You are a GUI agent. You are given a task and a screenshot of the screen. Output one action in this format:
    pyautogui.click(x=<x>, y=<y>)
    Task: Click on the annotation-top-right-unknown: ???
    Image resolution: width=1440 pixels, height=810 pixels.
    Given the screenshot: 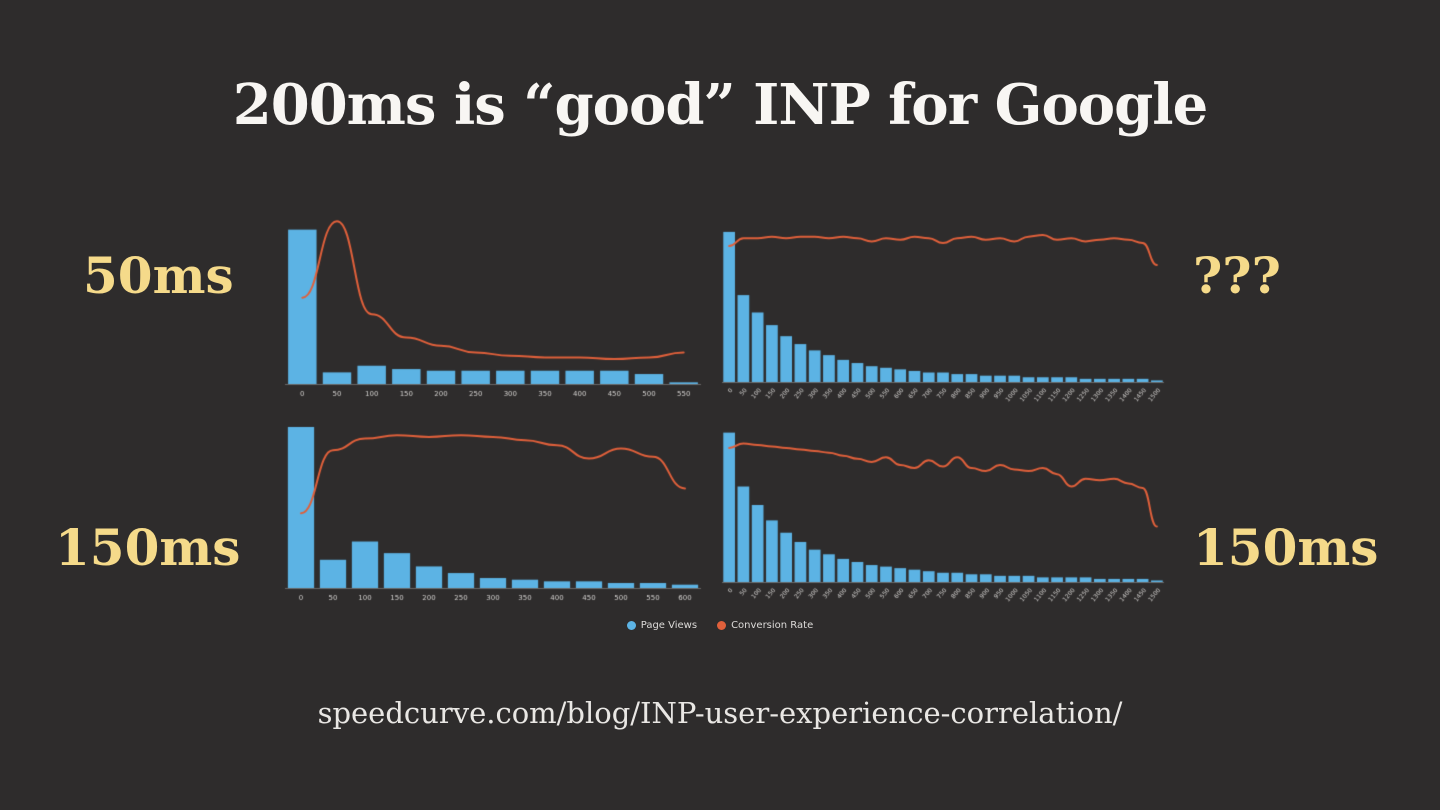 What is the action you would take?
    pyautogui.click(x=1237, y=275)
    